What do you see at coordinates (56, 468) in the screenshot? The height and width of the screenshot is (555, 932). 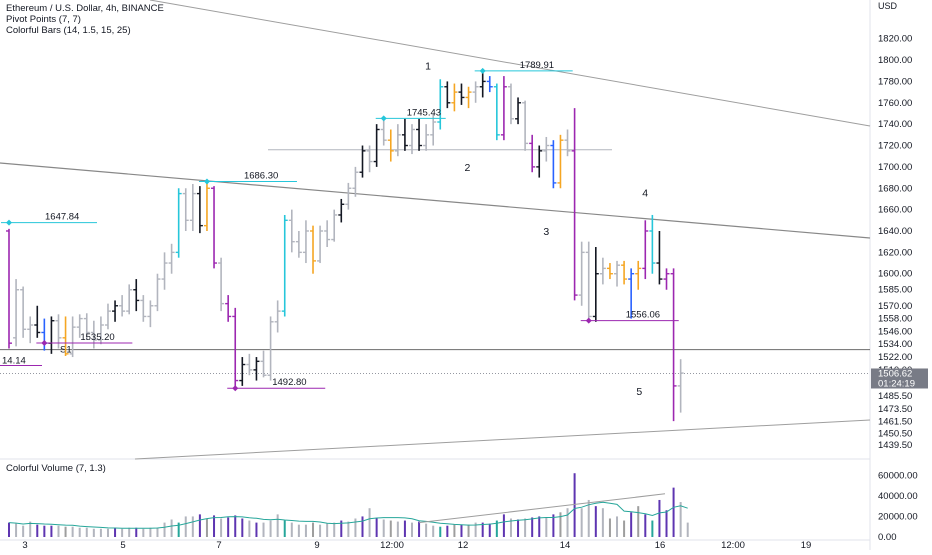 I see `volume-legend: Colorful Volume (7, 1.3)` at bounding box center [56, 468].